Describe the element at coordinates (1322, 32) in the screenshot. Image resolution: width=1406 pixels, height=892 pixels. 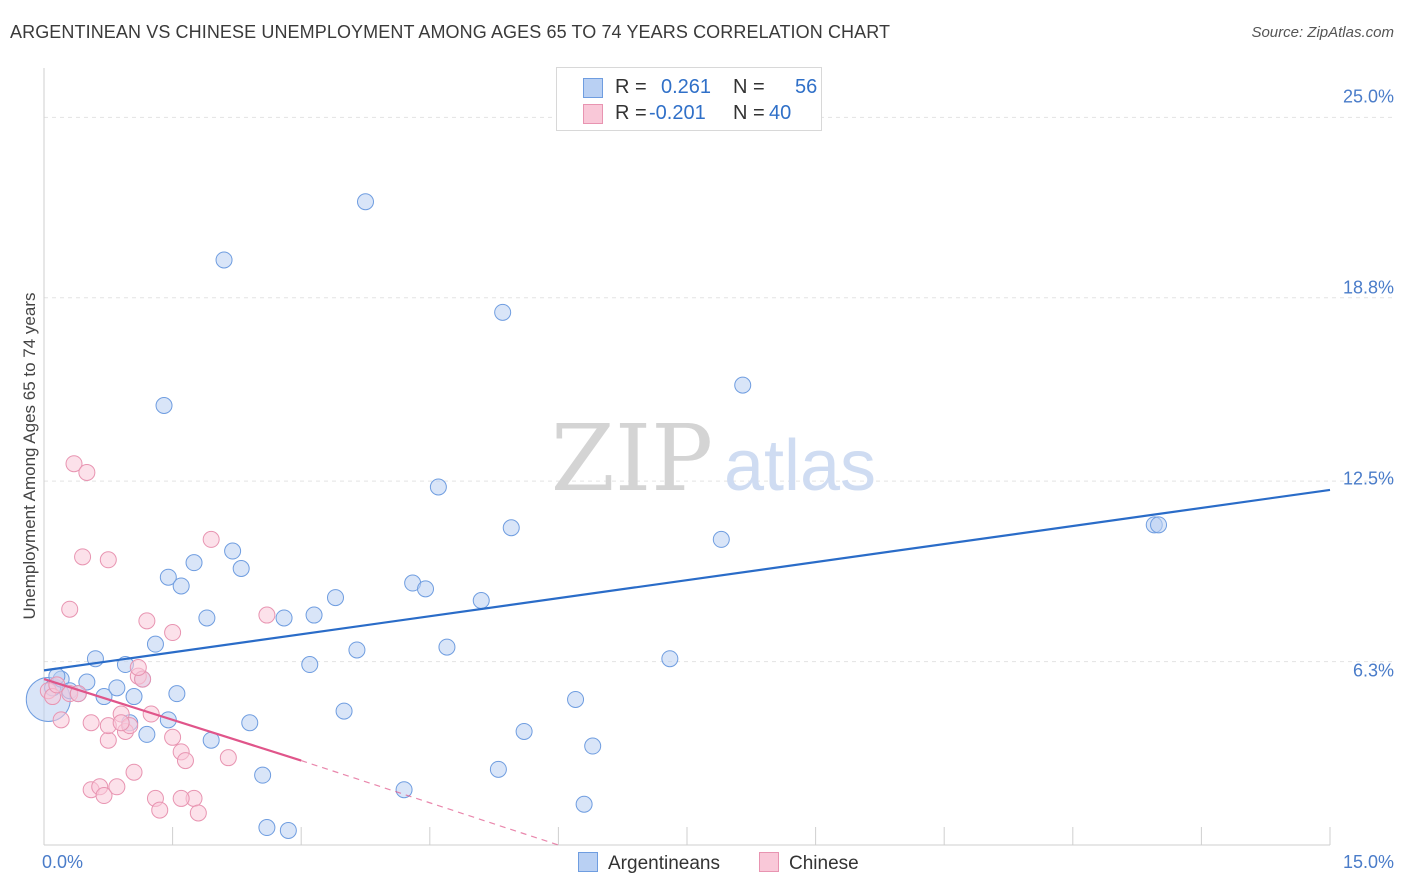
I see `source-label: Source: ZipAtlas.com` at that location.